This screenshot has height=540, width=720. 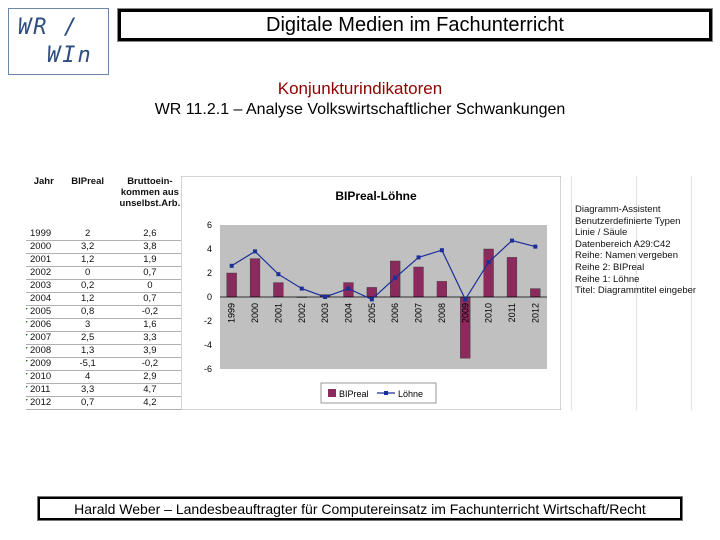 I want to click on table-row: 2003 0,2 0, so click(x=106, y=286).